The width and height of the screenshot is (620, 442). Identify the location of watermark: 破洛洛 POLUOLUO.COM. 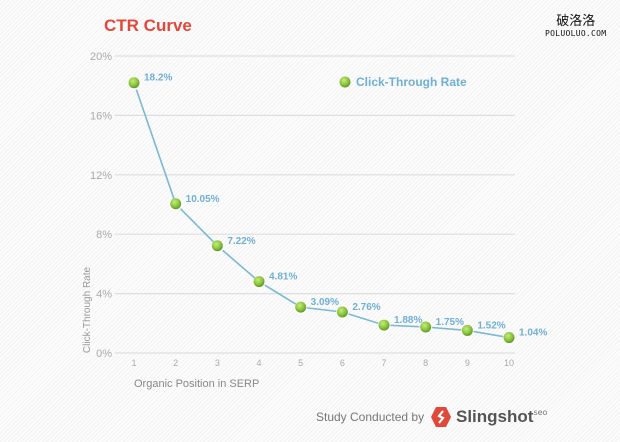
(575, 24).